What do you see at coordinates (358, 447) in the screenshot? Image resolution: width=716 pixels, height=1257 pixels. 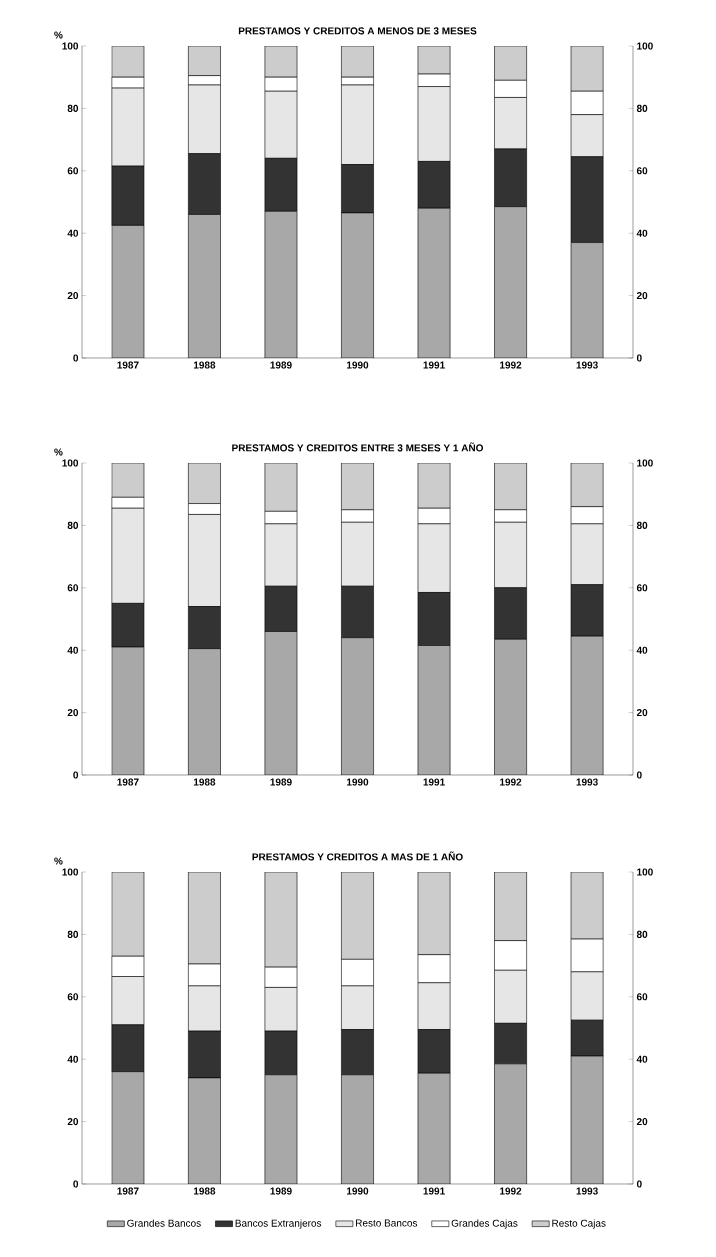 I see `chart-title: PRESTAMOS Y CREDITOS ENTRE 3 MESES Y 1 AÑO` at bounding box center [358, 447].